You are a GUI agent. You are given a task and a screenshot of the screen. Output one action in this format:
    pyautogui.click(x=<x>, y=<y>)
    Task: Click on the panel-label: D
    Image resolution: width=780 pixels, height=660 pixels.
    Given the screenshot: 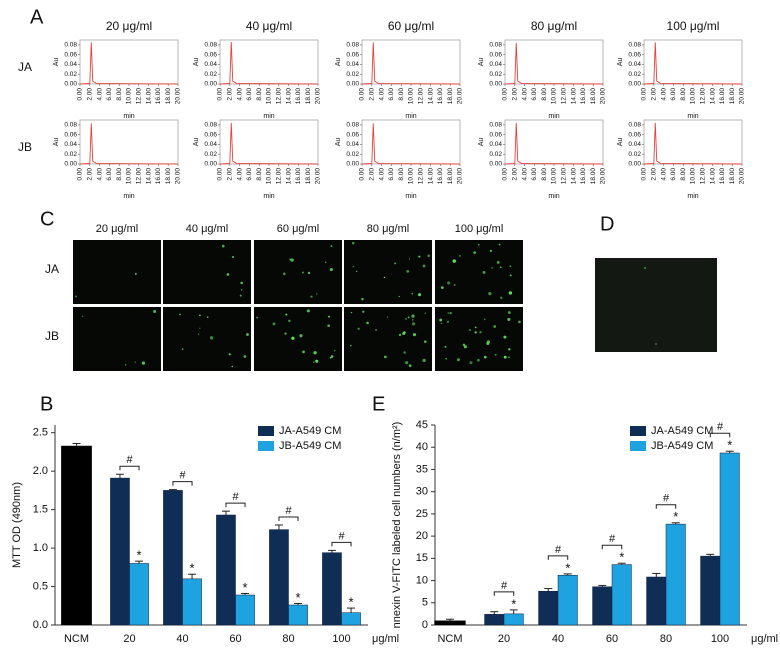 What is the action you would take?
    pyautogui.click(x=607, y=224)
    